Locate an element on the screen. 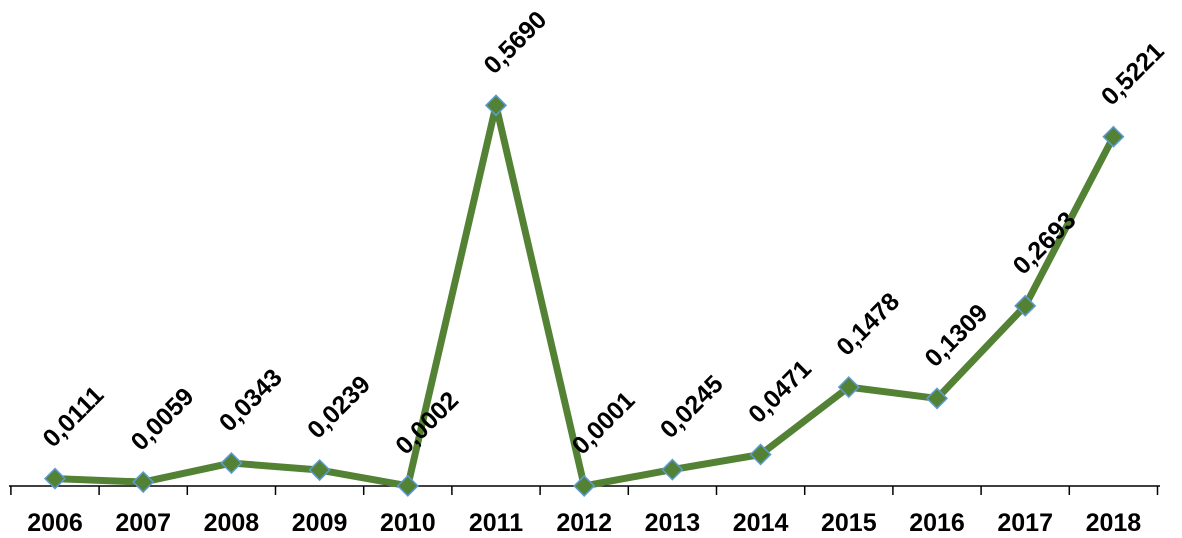  data-label: 0,0245 is located at coordinates (692, 407).